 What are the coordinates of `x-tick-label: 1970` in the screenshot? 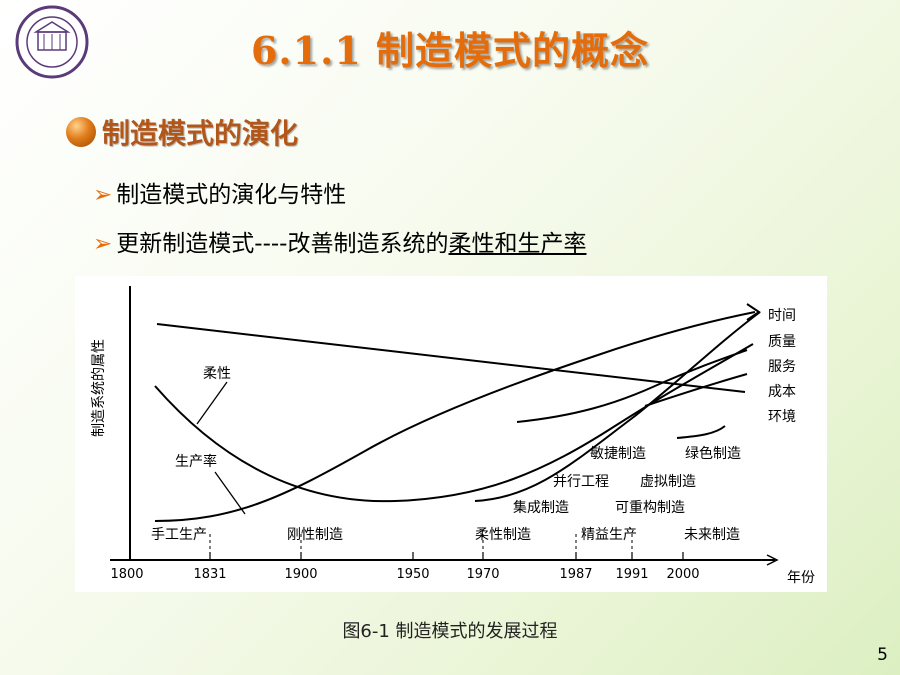 It's located at (482, 574).